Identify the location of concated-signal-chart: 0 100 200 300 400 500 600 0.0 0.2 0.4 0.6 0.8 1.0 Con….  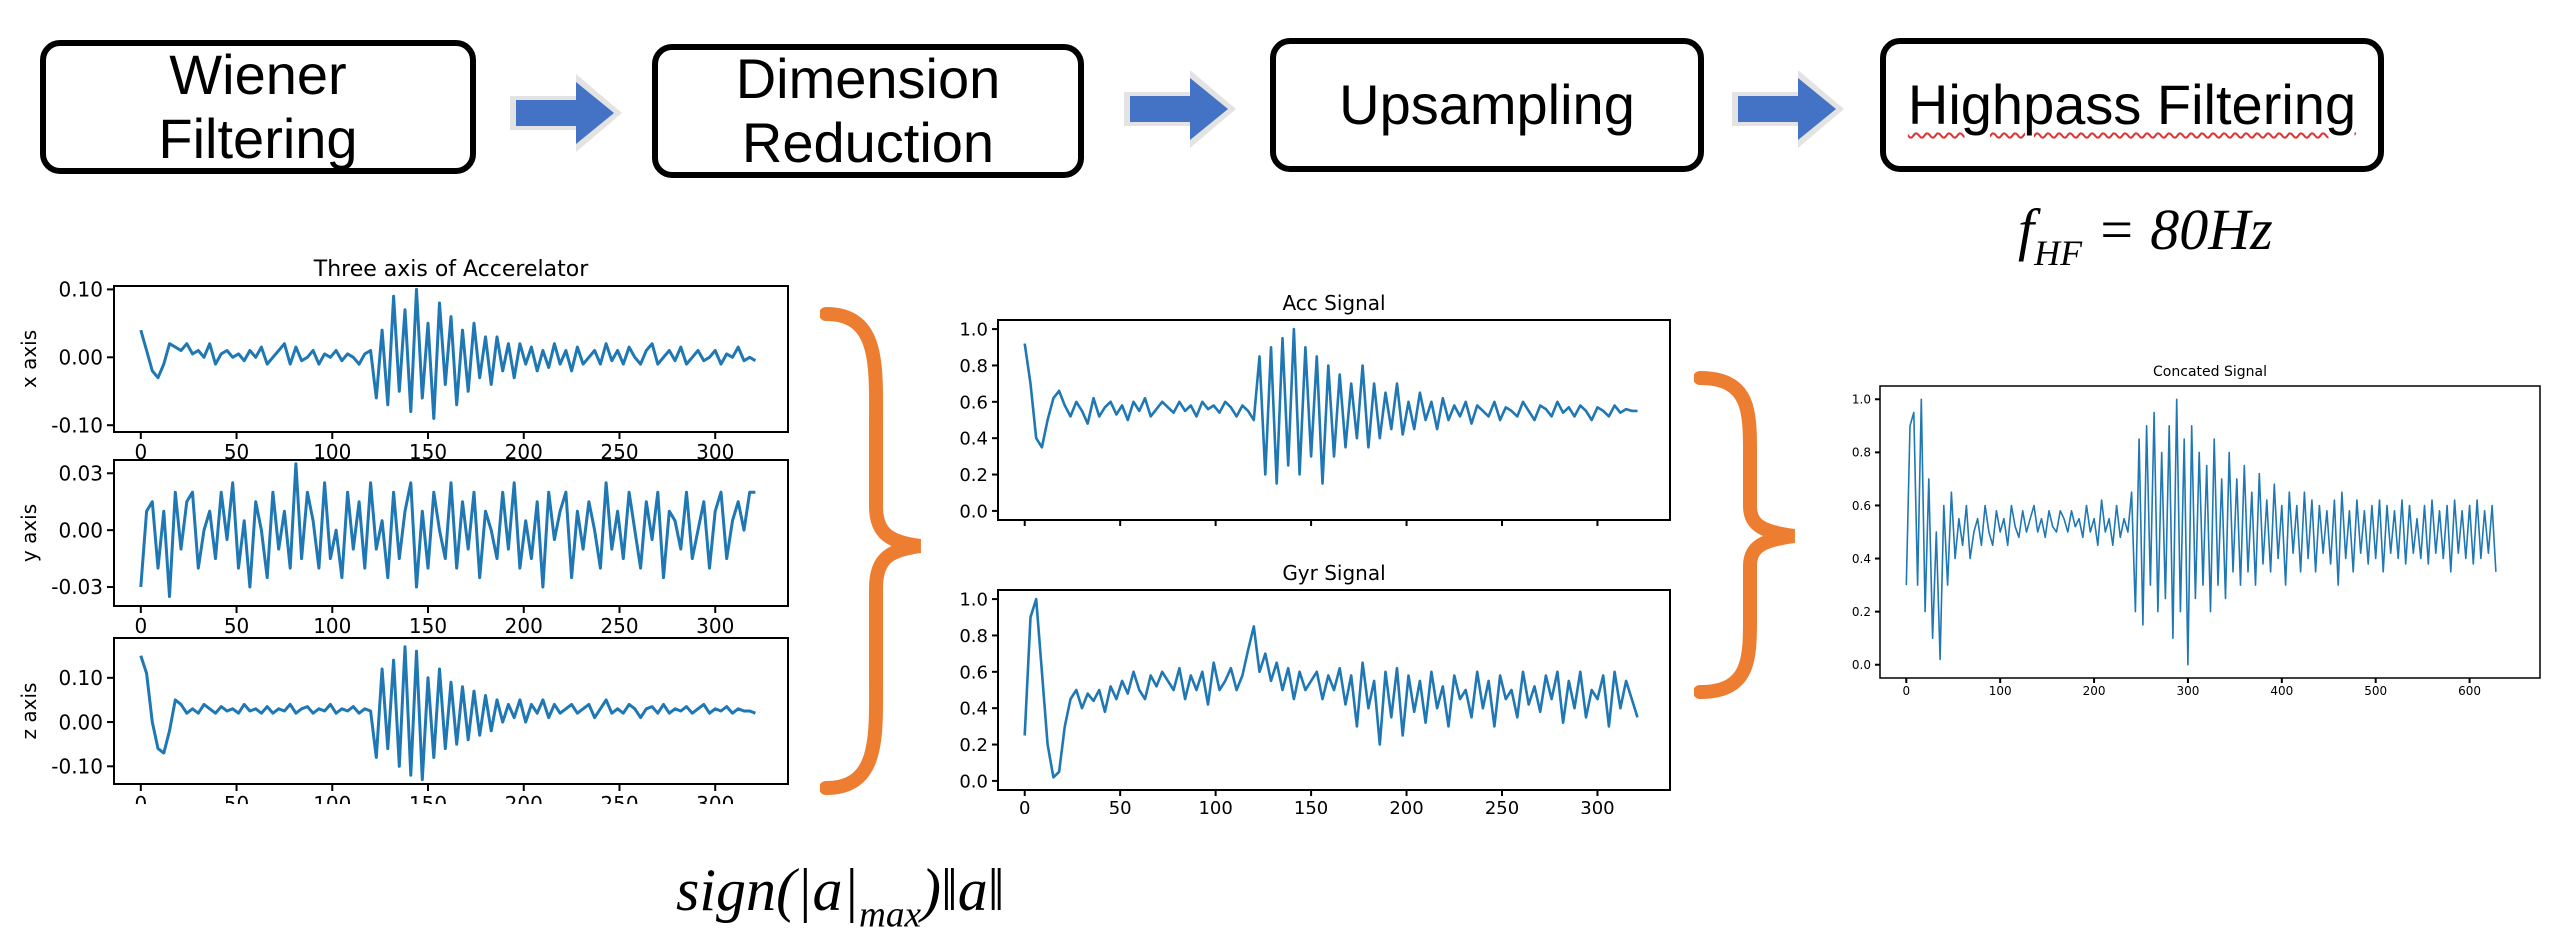
(2196, 531).